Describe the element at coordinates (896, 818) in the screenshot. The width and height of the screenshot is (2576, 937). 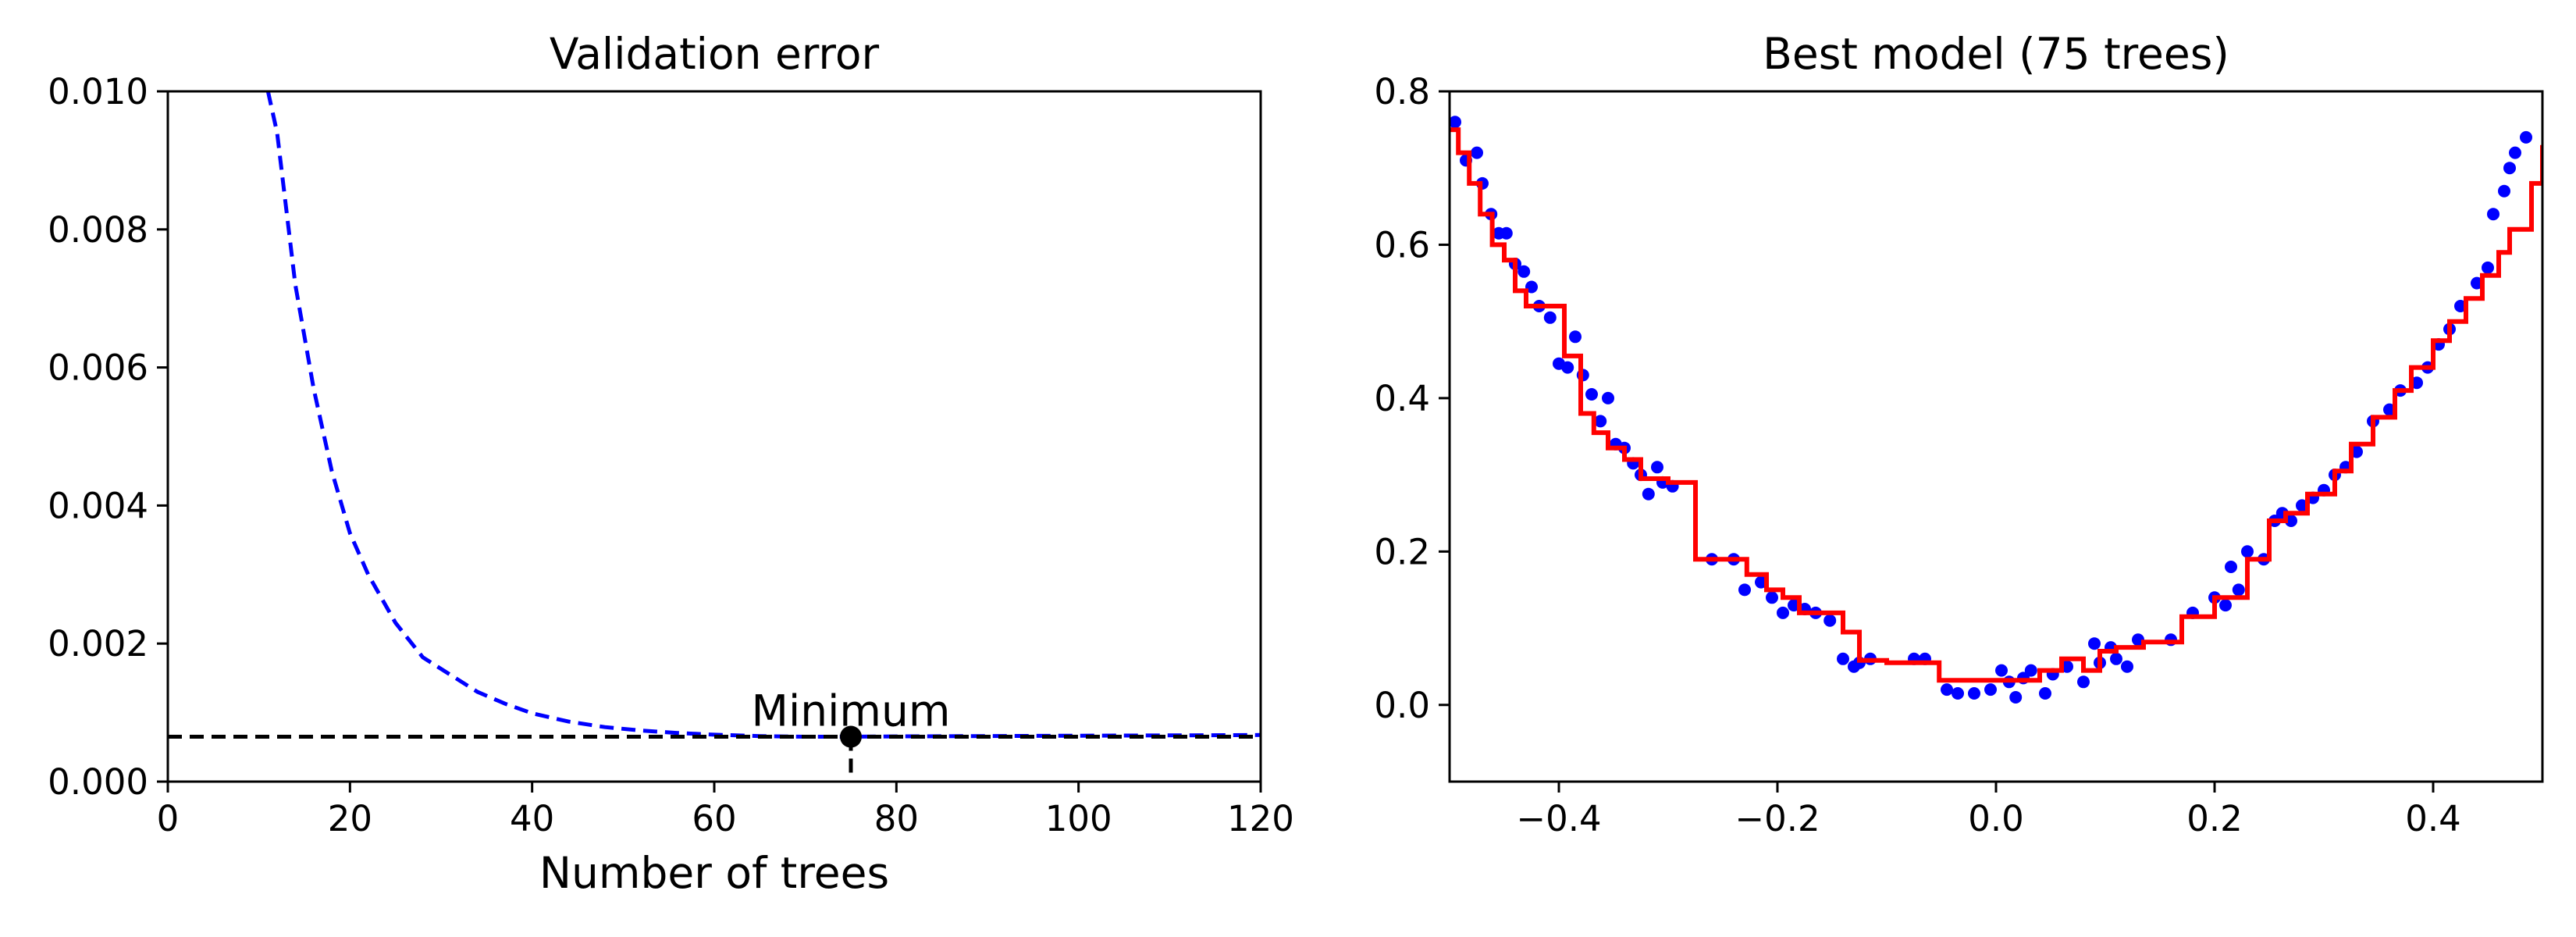
I see `x-tick-label: 80` at that location.